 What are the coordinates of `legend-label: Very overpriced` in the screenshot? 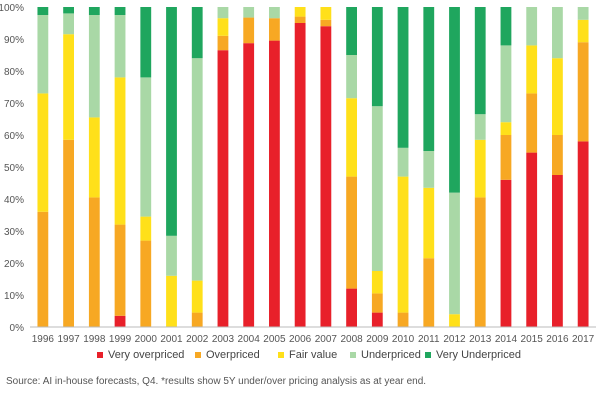 It's located at (146, 355).